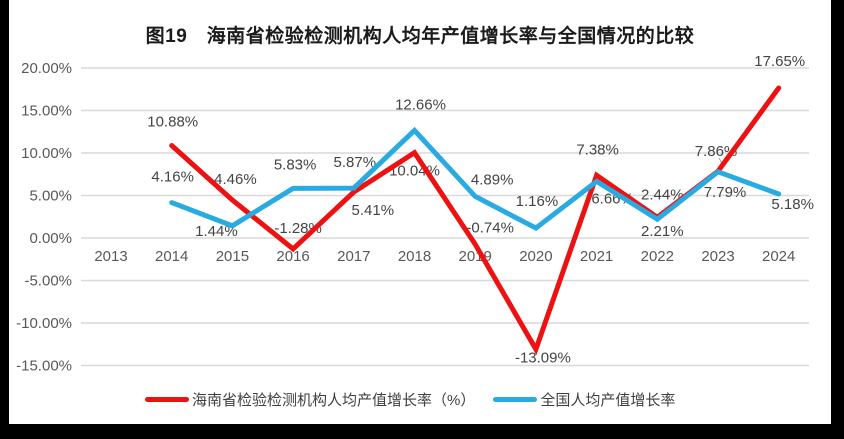  Describe the element at coordinates (4, 219) in the screenshot. I see `screen-edge-left-bar` at that location.